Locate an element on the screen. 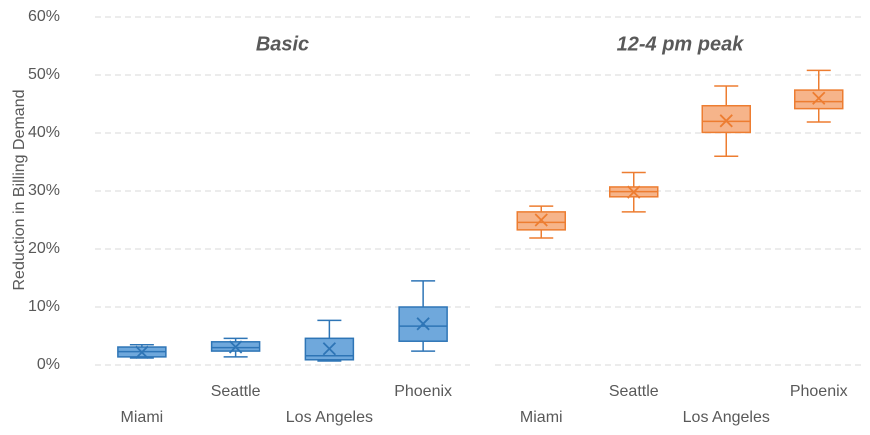 This screenshot has width=870, height=435. y-tick-label: 0% is located at coordinates (48, 364).